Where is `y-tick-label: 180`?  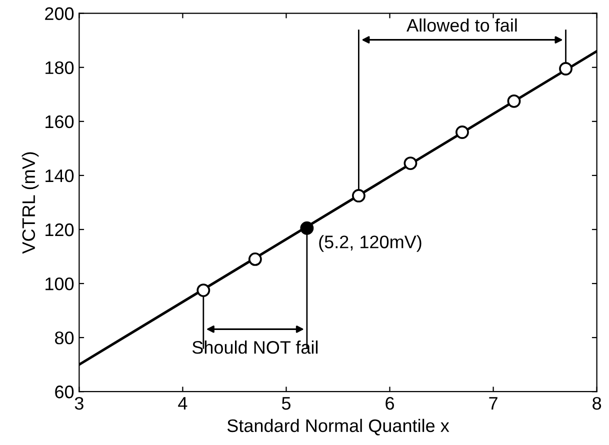 y-tick-label: 180 is located at coordinates (60, 67).